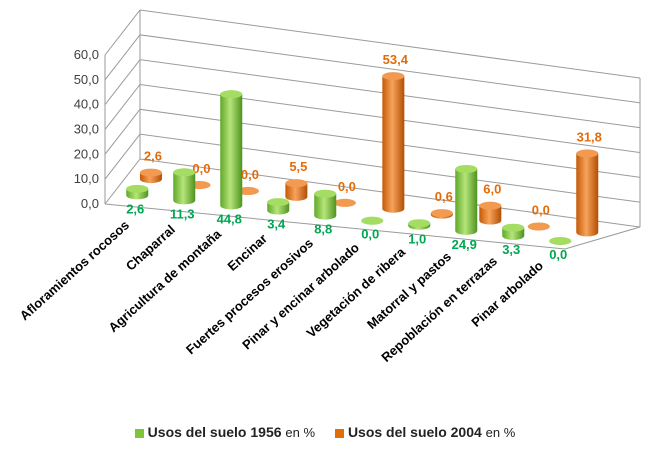 This screenshot has width=650, height=454. Describe the element at coordinates (396, 59) in the screenshot. I see `data-label-2004: 53,4` at that location.